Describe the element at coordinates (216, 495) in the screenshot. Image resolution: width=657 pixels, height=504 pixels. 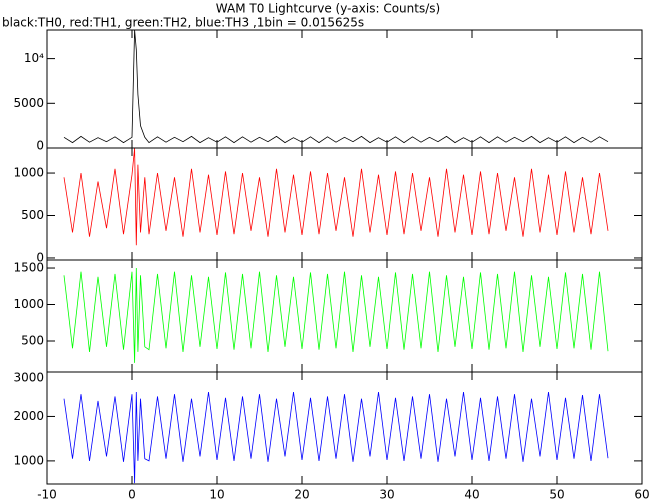
I see `x-tick-label: 10` at that location.